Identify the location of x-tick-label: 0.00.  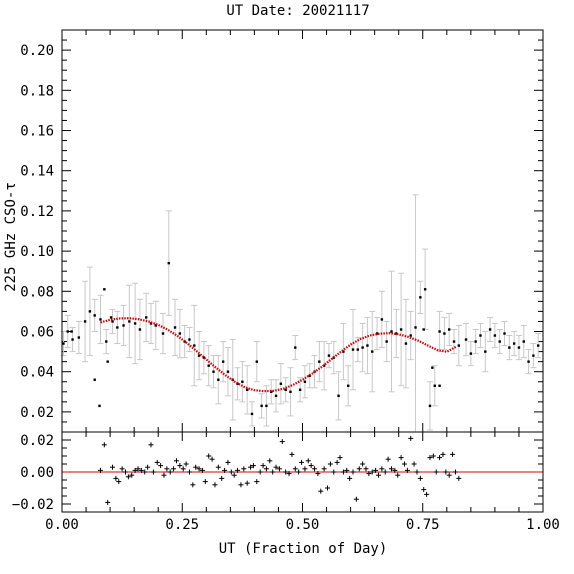
(62, 525).